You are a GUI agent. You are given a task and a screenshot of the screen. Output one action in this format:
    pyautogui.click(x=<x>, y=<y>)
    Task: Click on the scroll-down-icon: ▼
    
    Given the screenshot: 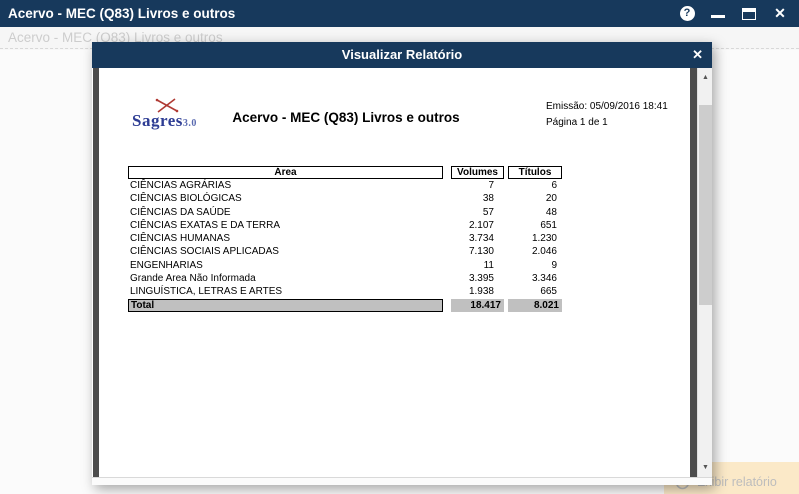 What is the action you would take?
    pyautogui.click(x=705, y=467)
    